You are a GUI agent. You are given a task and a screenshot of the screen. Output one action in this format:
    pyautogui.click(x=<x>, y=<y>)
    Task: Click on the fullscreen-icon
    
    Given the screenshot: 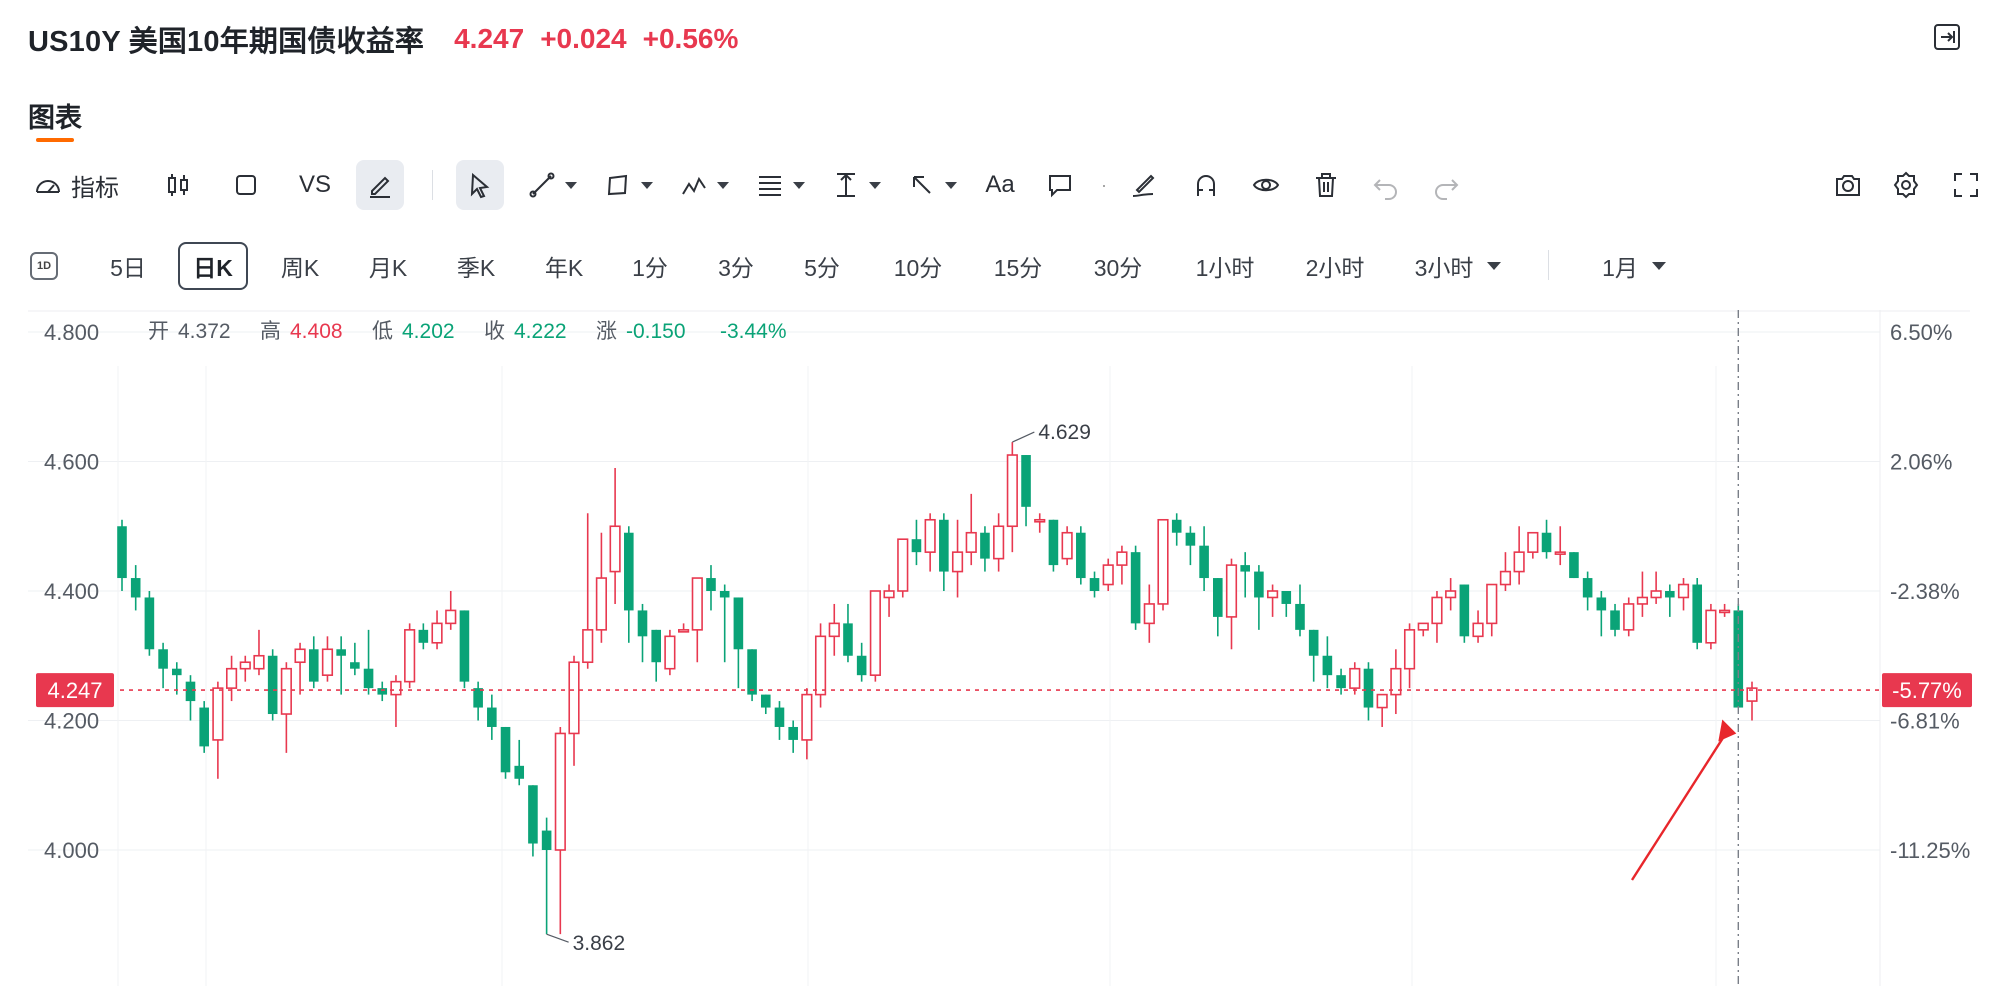 What is the action you would take?
    pyautogui.click(x=1966, y=185)
    